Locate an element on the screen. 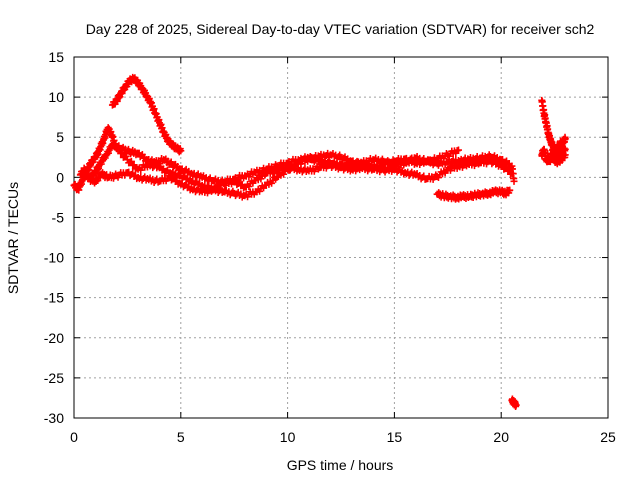 The height and width of the screenshot is (480, 640). x-axis-label: GPS time / hours is located at coordinates (340, 465).